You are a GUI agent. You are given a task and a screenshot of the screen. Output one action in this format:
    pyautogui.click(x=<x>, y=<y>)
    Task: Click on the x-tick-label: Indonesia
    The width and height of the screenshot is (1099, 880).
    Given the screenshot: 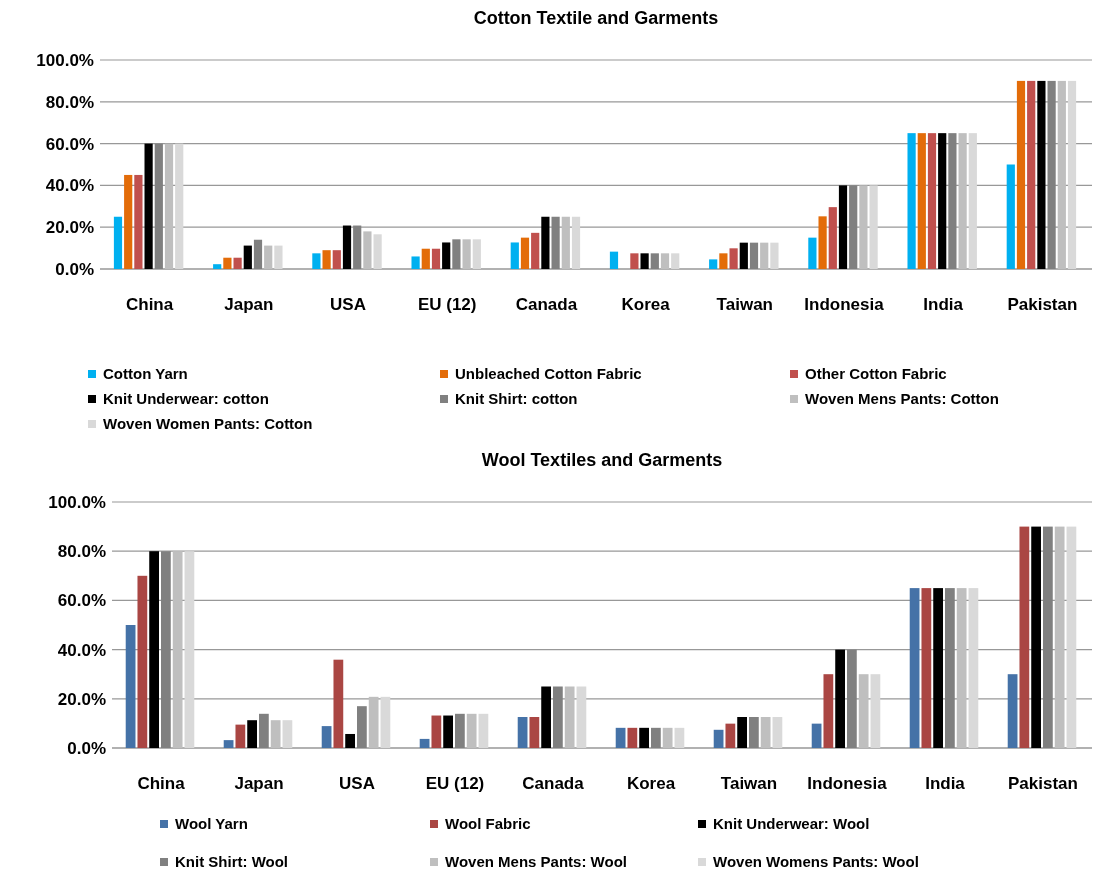 What is the action you would take?
    pyautogui.click(x=847, y=783)
    